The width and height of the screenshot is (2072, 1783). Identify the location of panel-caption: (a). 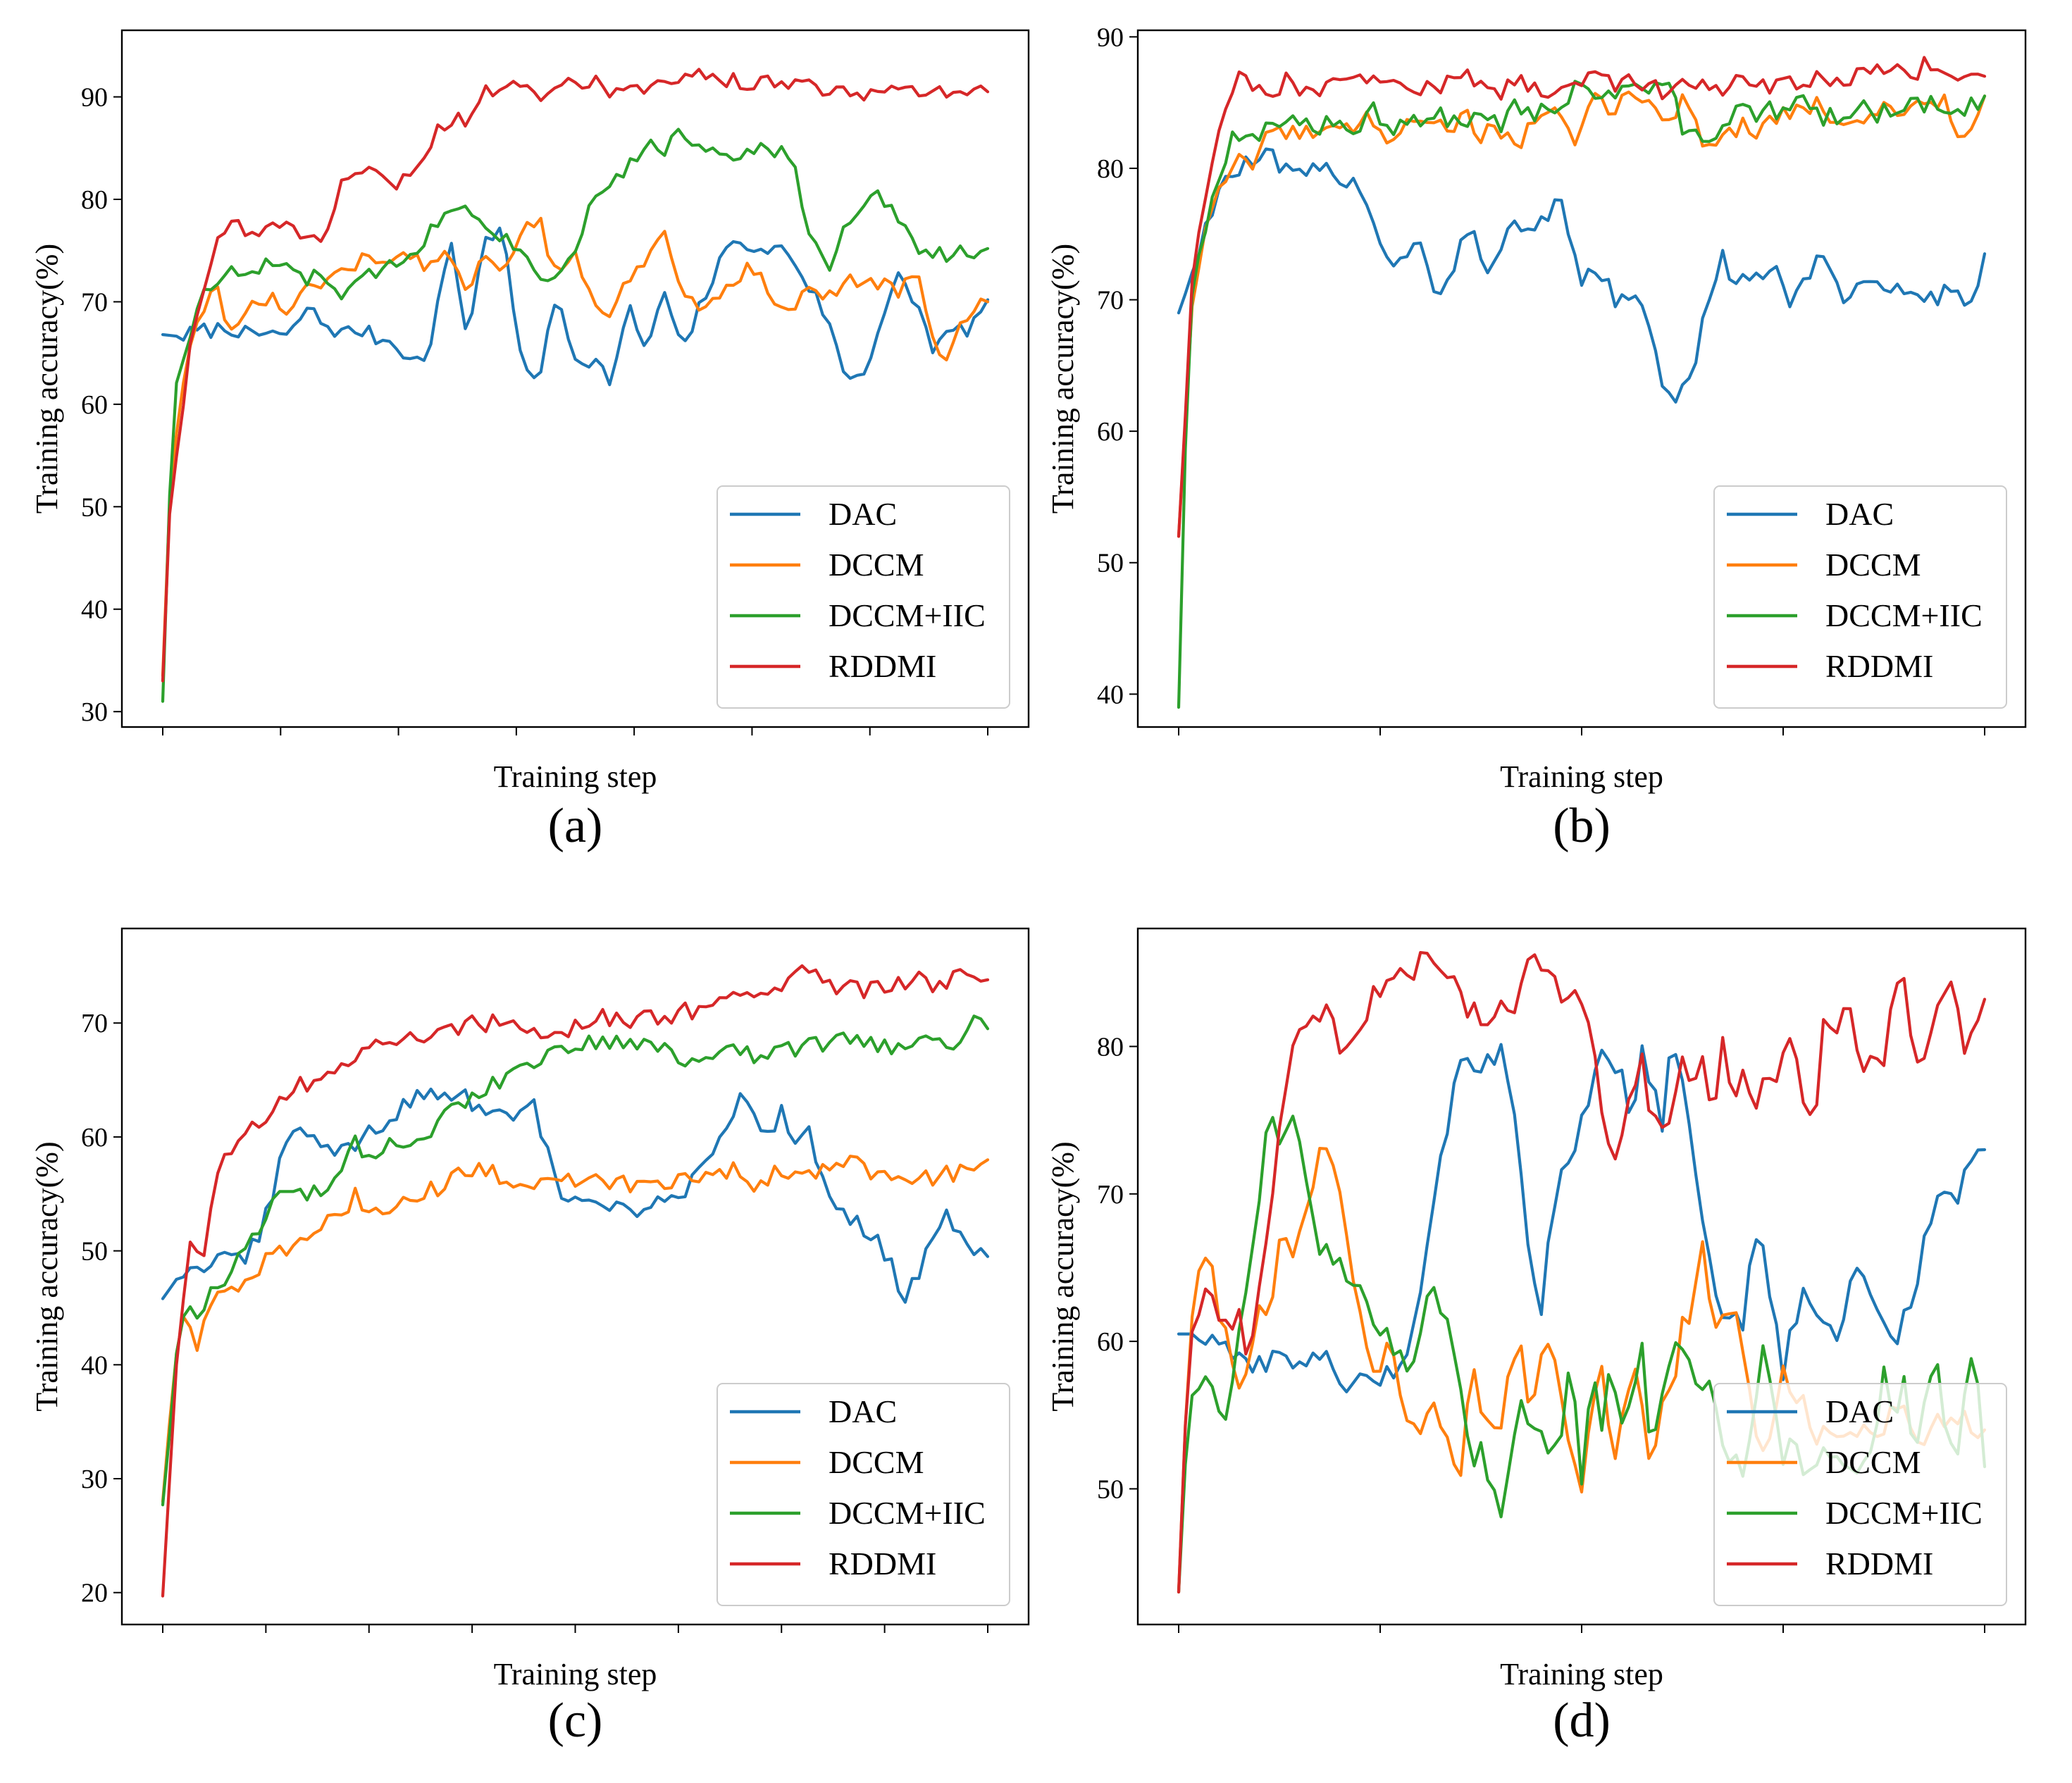
(575, 826).